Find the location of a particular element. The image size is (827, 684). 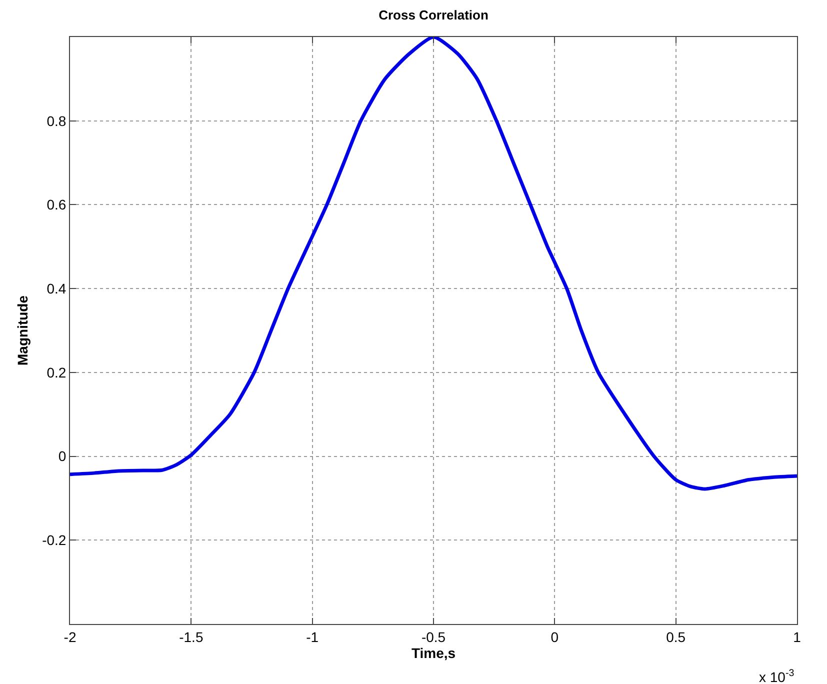

x-tick-label: -2 is located at coordinates (70, 636).